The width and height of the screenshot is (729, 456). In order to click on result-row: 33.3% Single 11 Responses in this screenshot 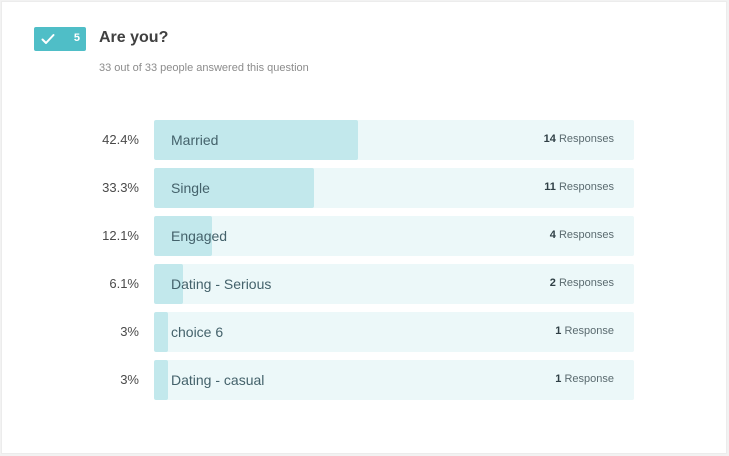, I will do `click(365, 188)`.